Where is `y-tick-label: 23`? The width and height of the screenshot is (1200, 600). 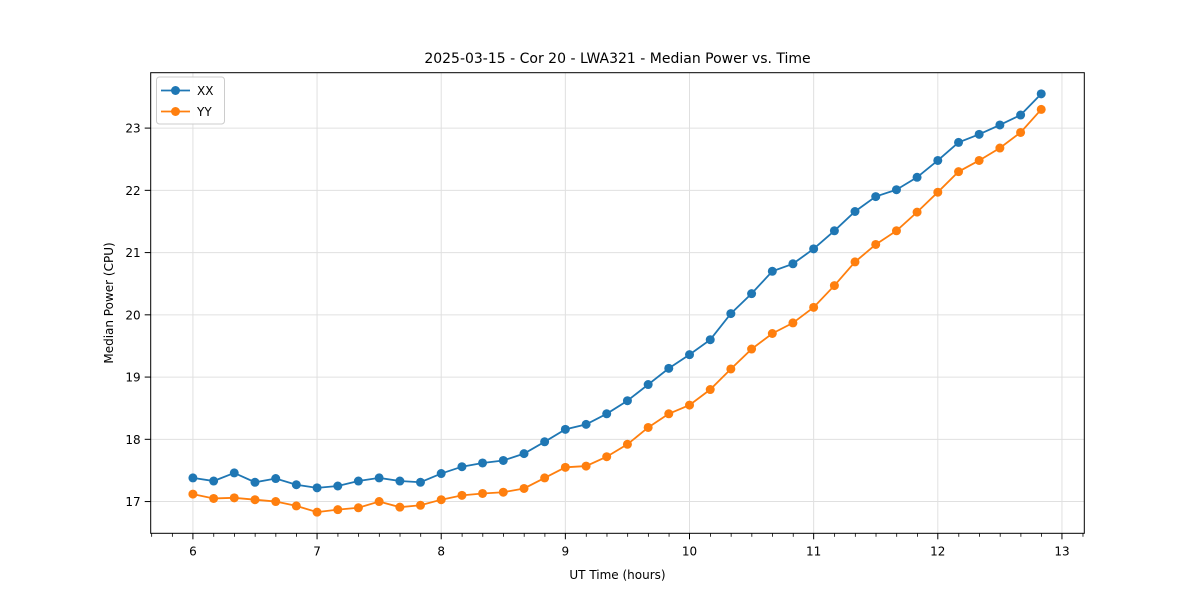
y-tick-label: 23 is located at coordinates (132, 129).